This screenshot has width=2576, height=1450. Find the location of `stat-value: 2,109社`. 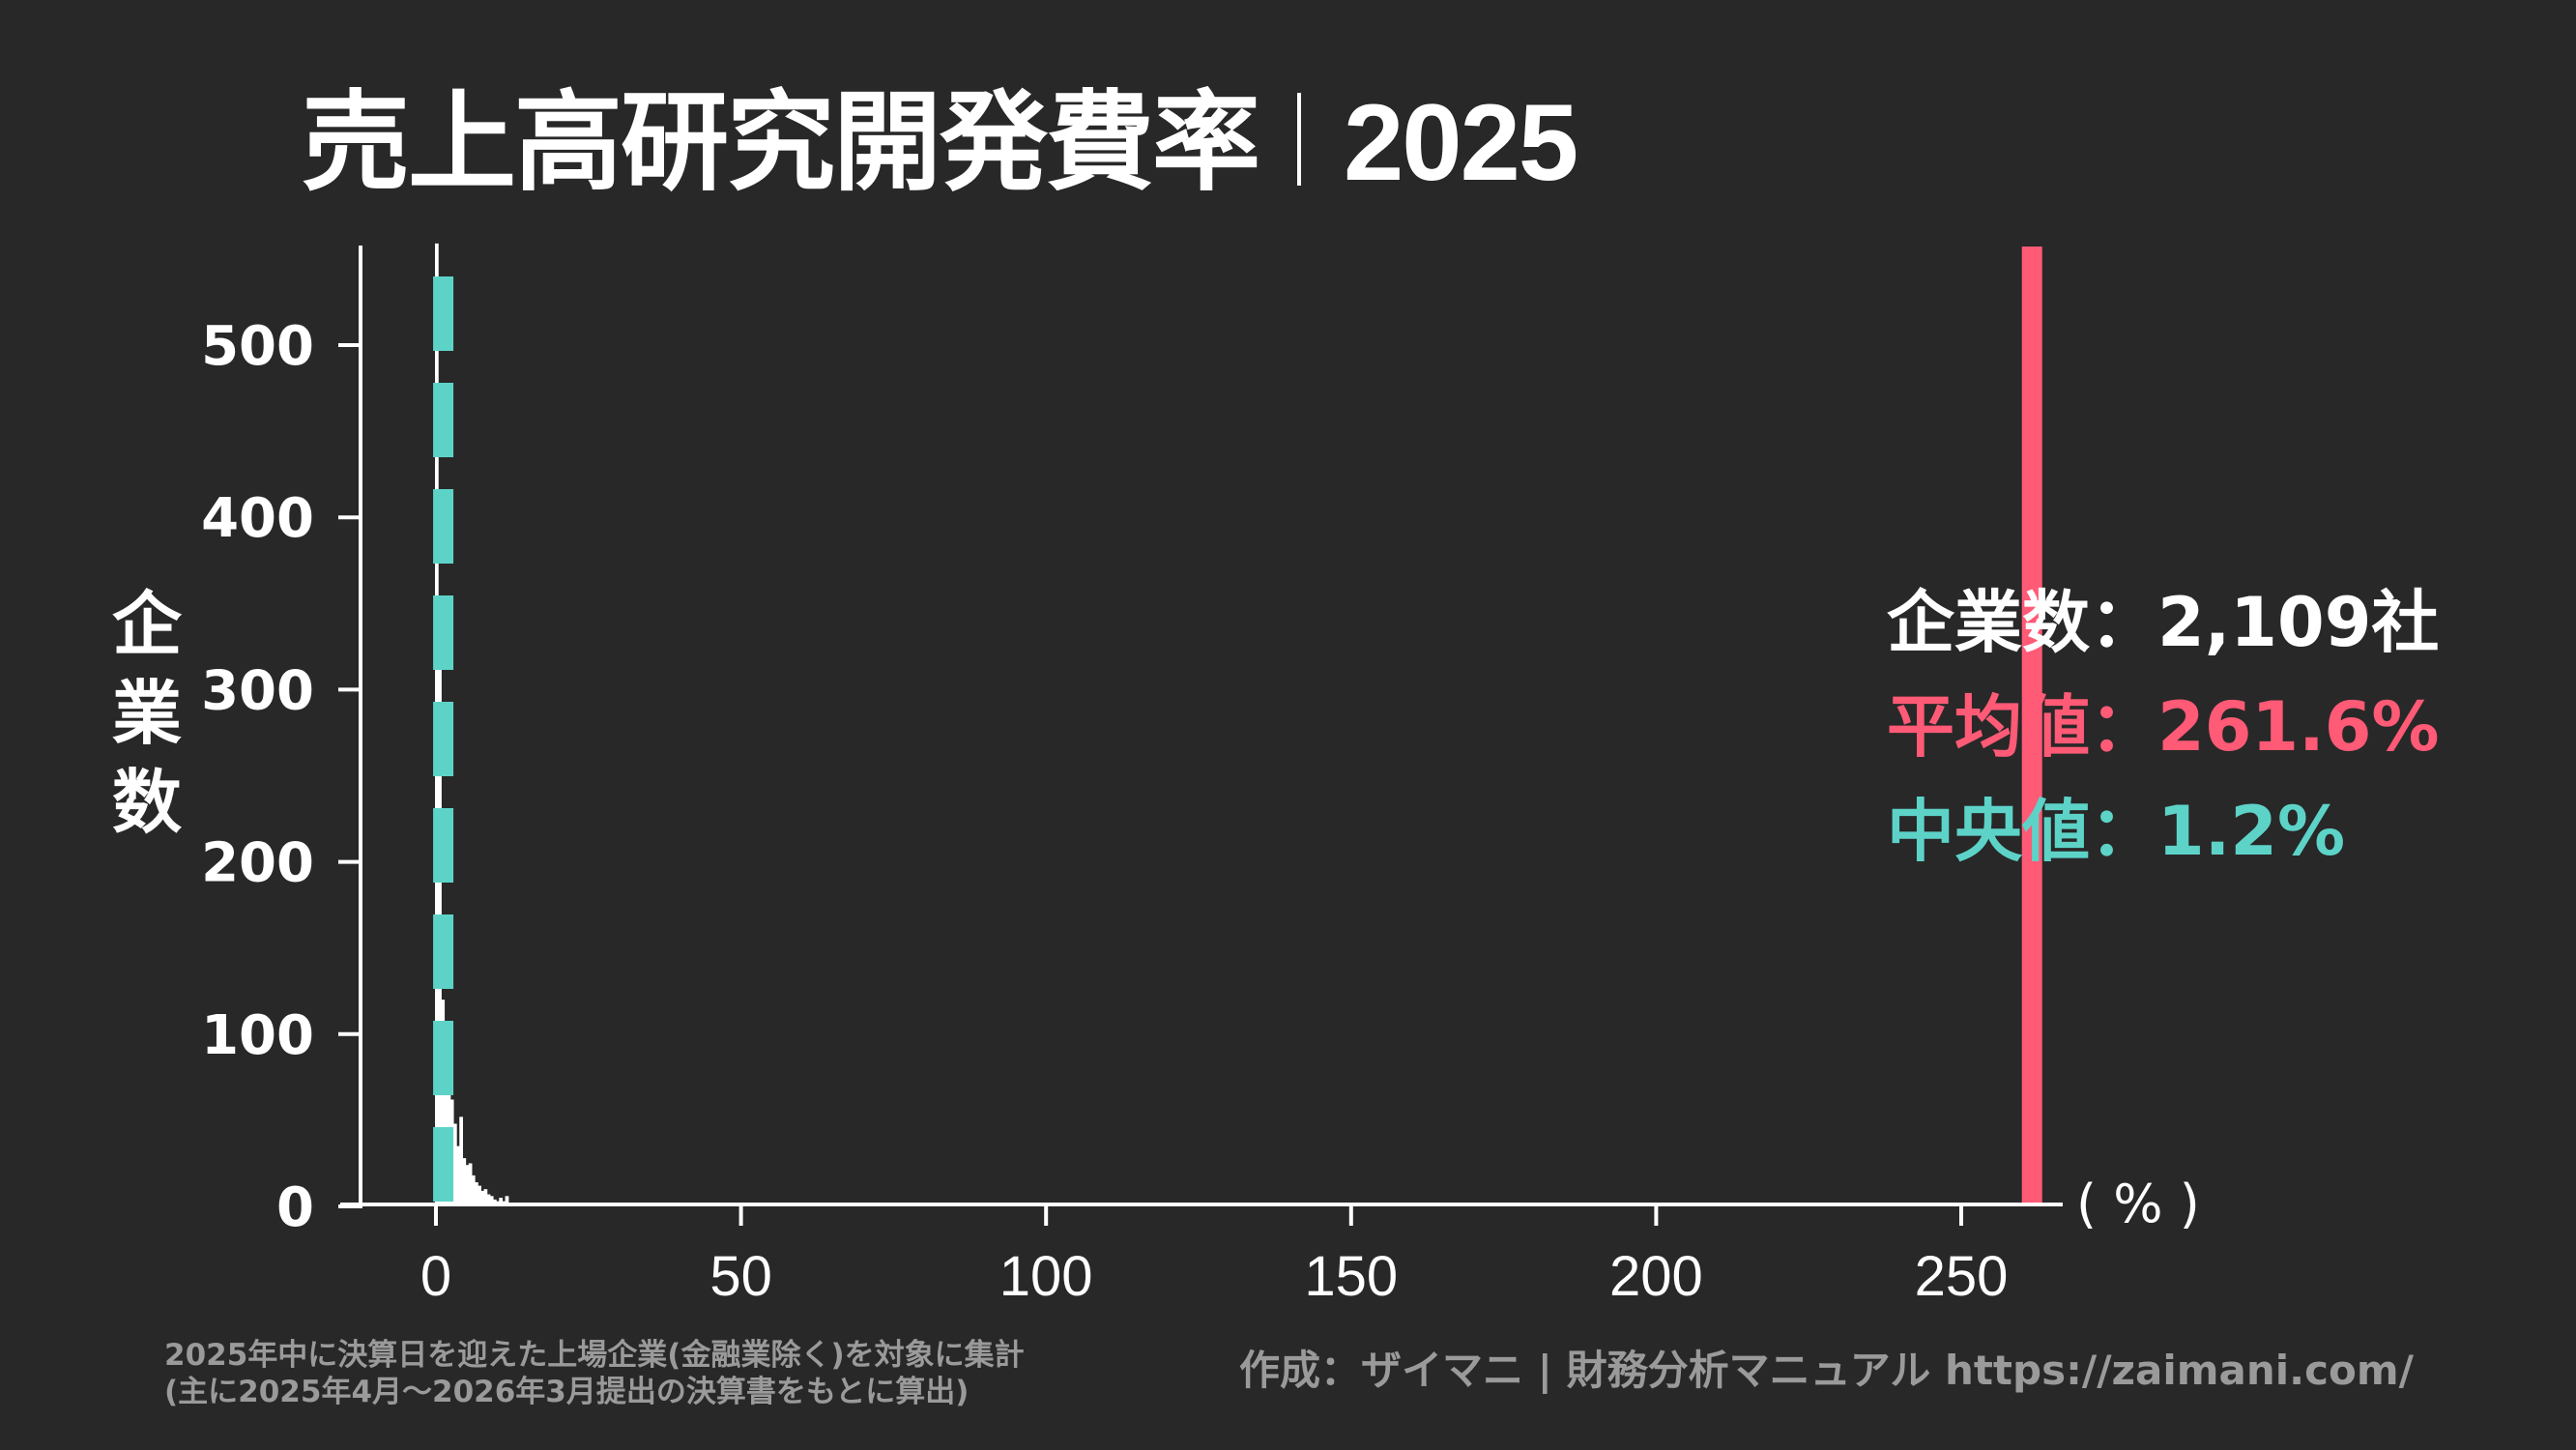

stat-value: 2,109社 is located at coordinates (2298, 622).